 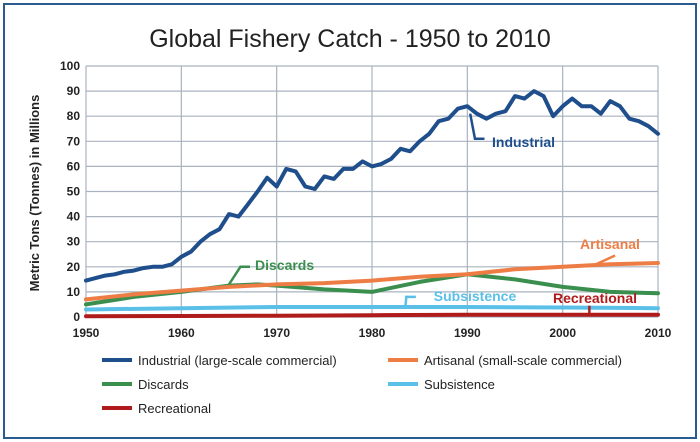 What do you see at coordinates (595, 298) in the screenshot?
I see `series-label-recreational: Recreational` at bounding box center [595, 298].